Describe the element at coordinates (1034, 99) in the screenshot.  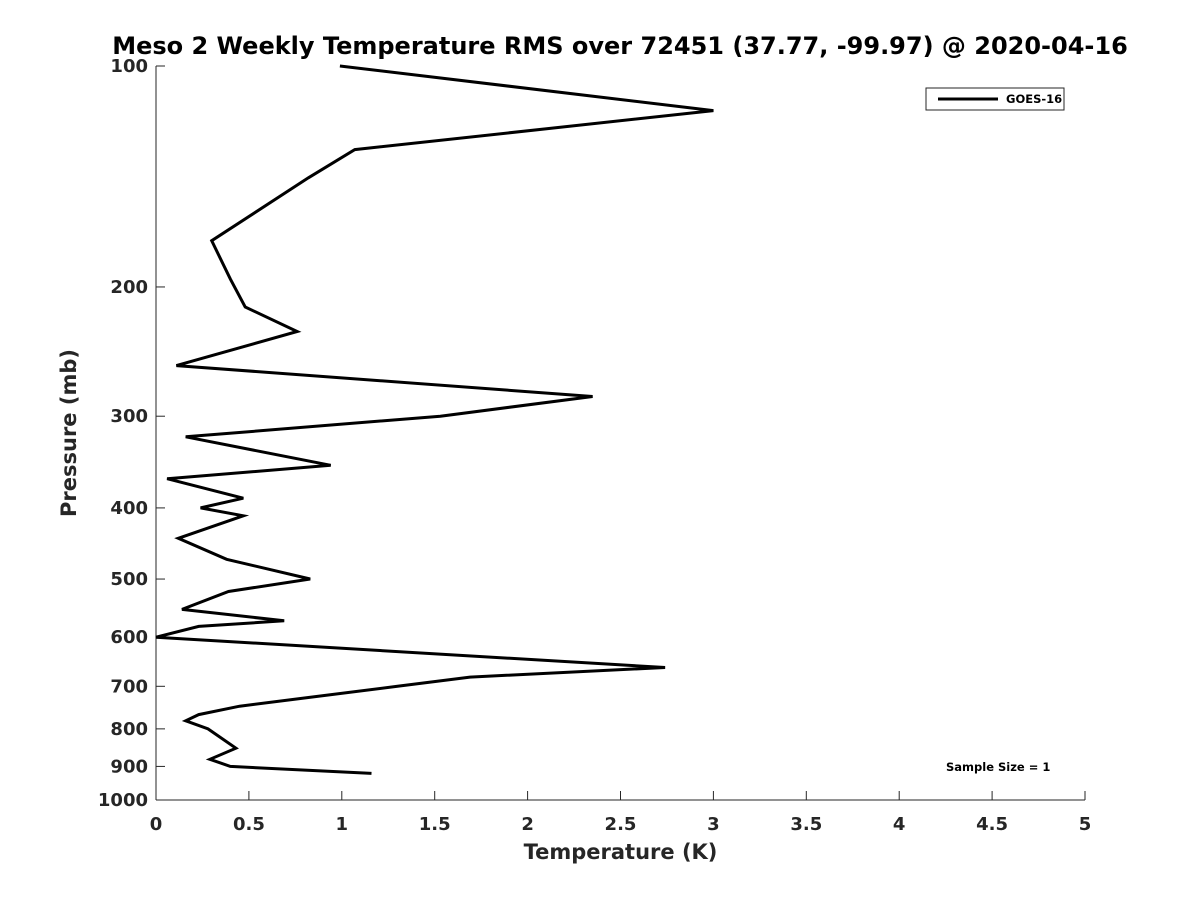
I see `legend-entry: GOES-16` at that location.